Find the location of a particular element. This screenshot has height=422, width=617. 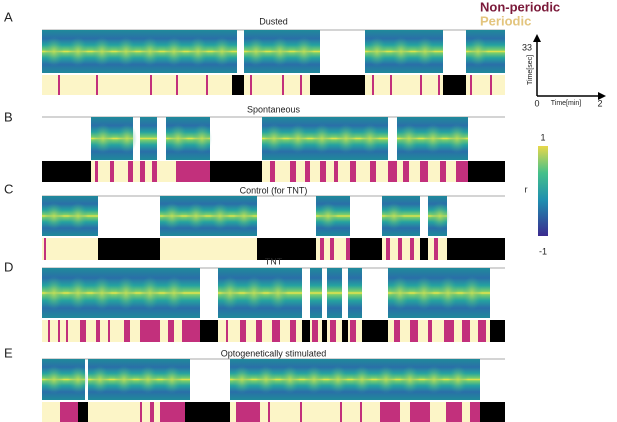

panel-title: Optogenetically stimulated is located at coordinates (274, 353).